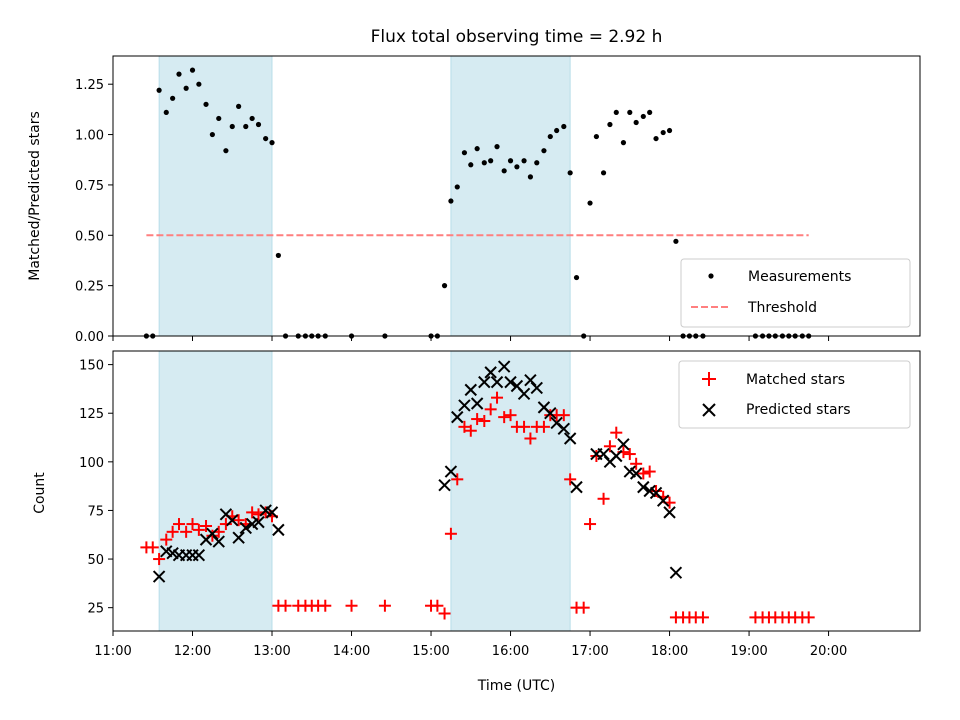 The height and width of the screenshot is (720, 960). Describe the element at coordinates (192, 651) in the screenshot. I see `x-tick-label: 12:00` at that location.